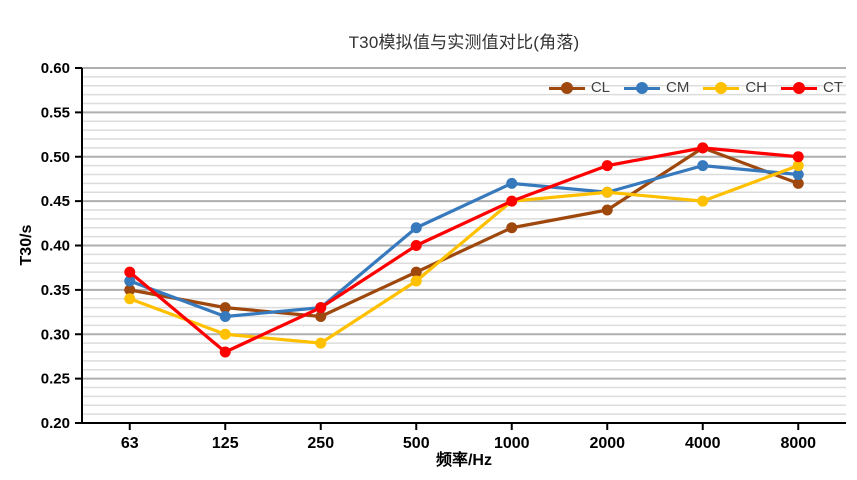 The width and height of the screenshot is (857, 480). Describe the element at coordinates (468, 443) in the screenshot. I see `x-tick-labels: 63 125 250 500 1000 2000 4000 8000` at that location.